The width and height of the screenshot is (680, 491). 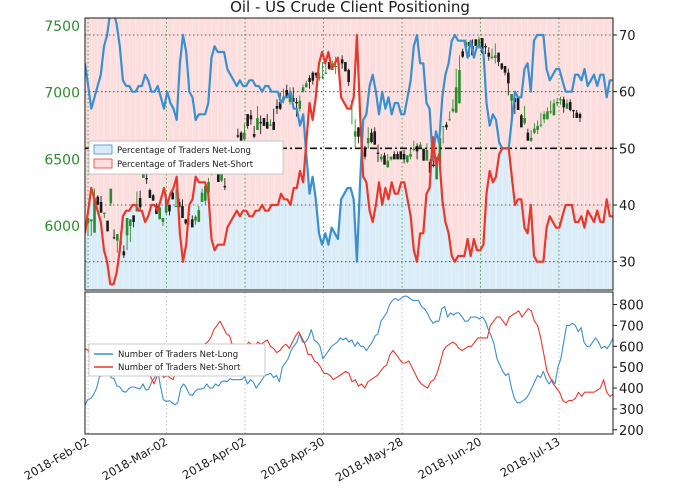 I want to click on bottom-axis-tick-label: 400, so click(x=631, y=389).